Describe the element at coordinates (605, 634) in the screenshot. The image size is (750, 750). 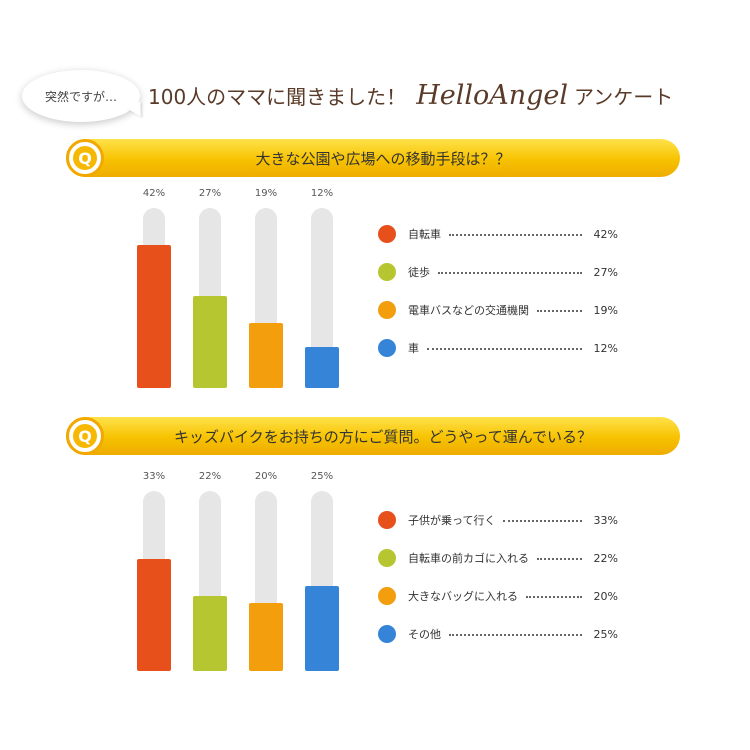
I see `legend-value: 25%` at that location.